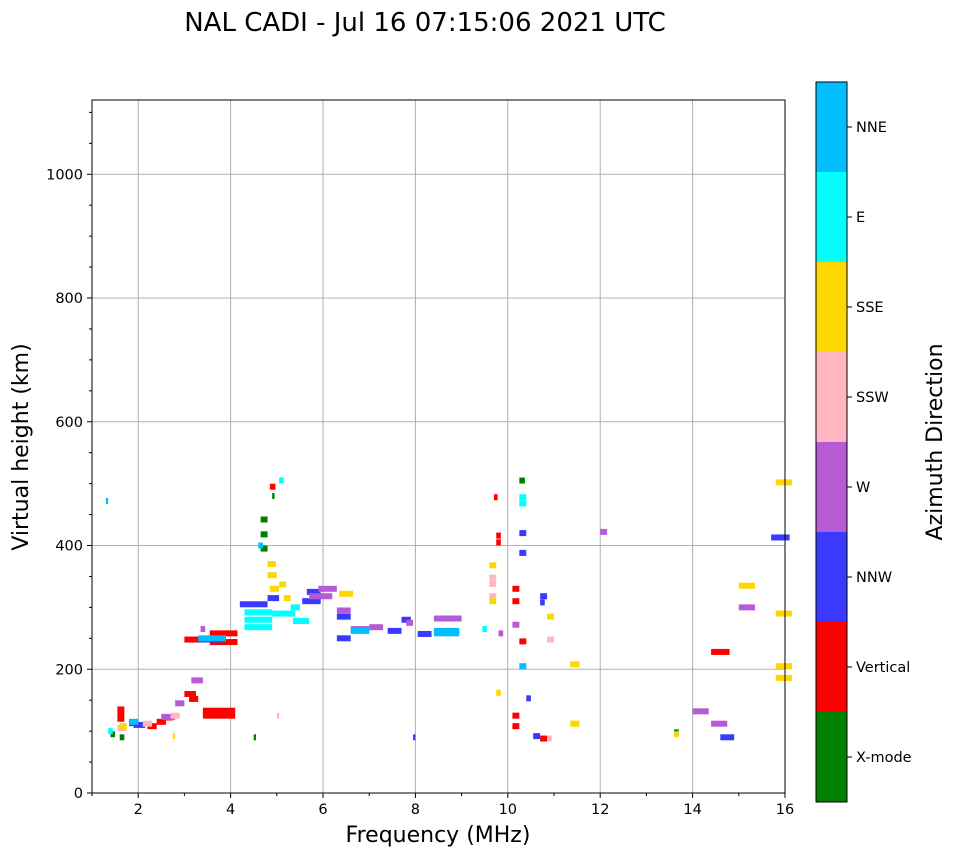 The width and height of the screenshot is (958, 857). Describe the element at coordinates (138, 810) in the screenshot. I see `x-tick-label: 2` at that location.